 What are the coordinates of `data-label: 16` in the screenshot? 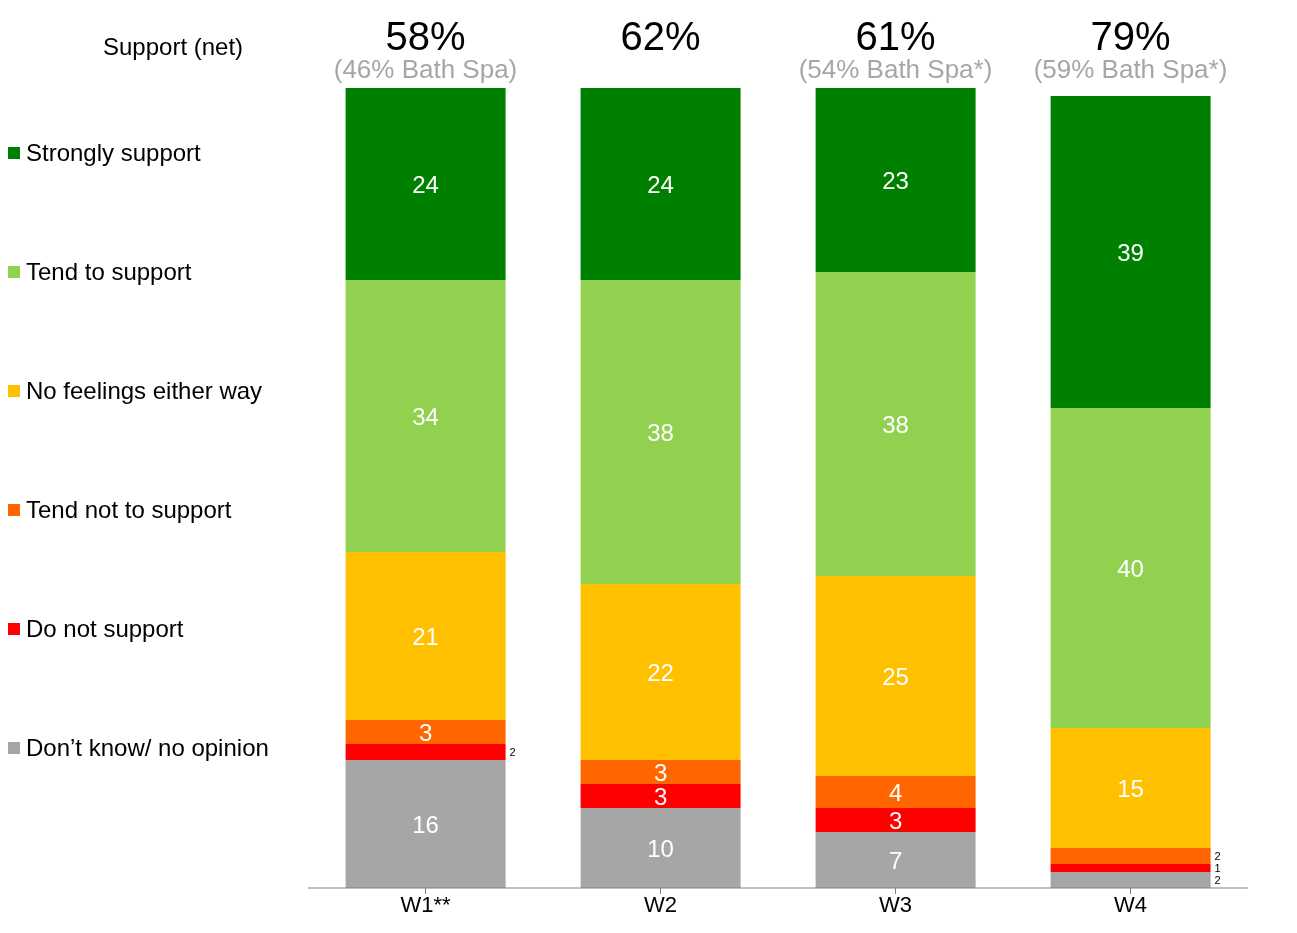 It's located at (425, 824).